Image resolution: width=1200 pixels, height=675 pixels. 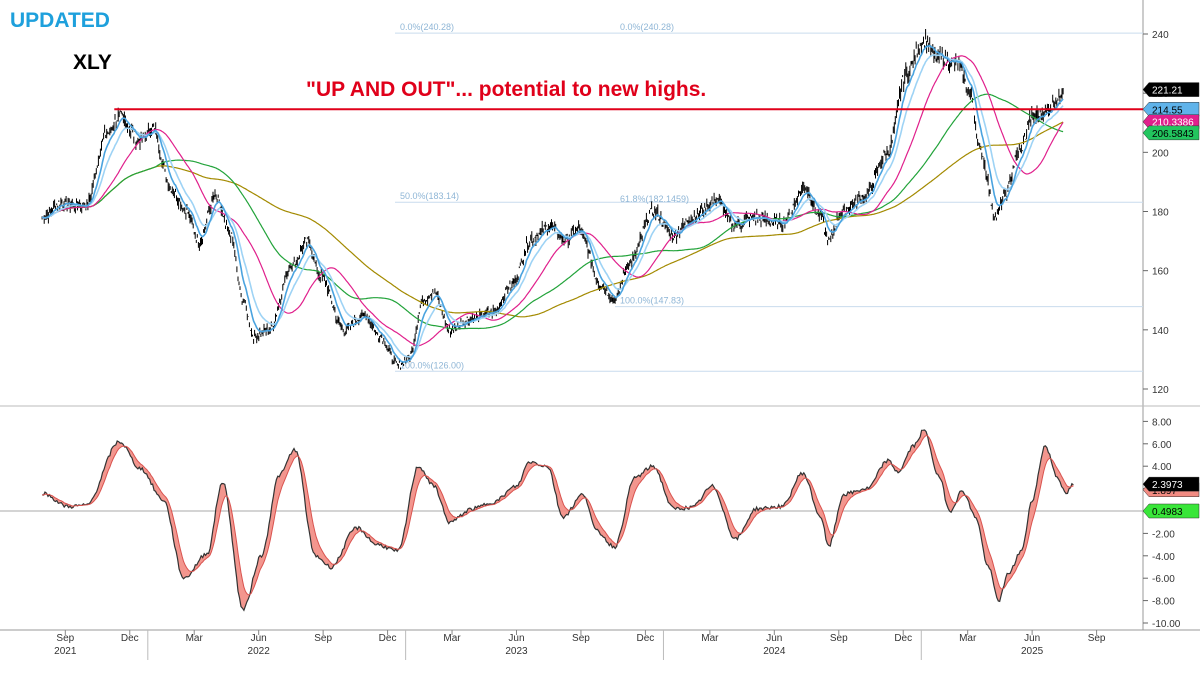 I want to click on price-tick-label: 140, so click(x=1160, y=331).